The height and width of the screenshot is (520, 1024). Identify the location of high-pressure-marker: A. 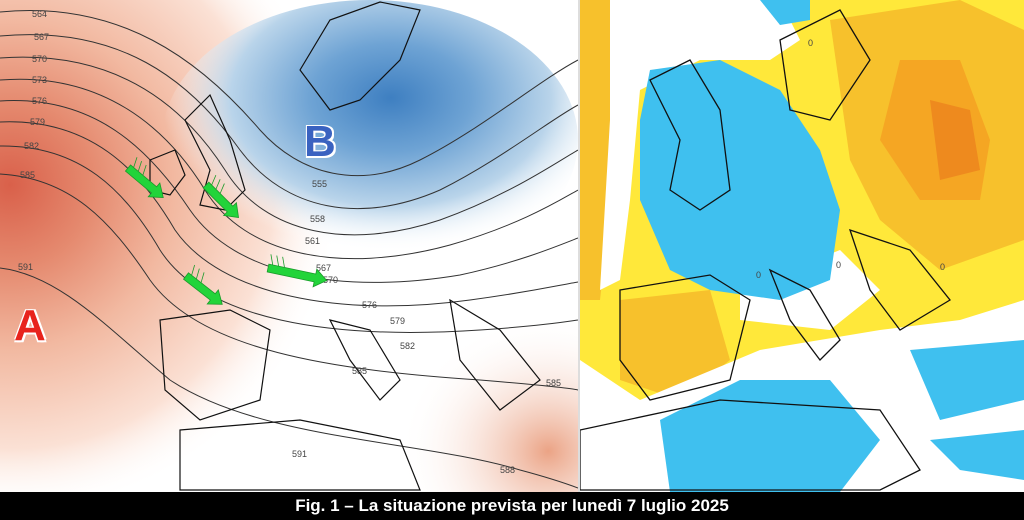
(30, 325).